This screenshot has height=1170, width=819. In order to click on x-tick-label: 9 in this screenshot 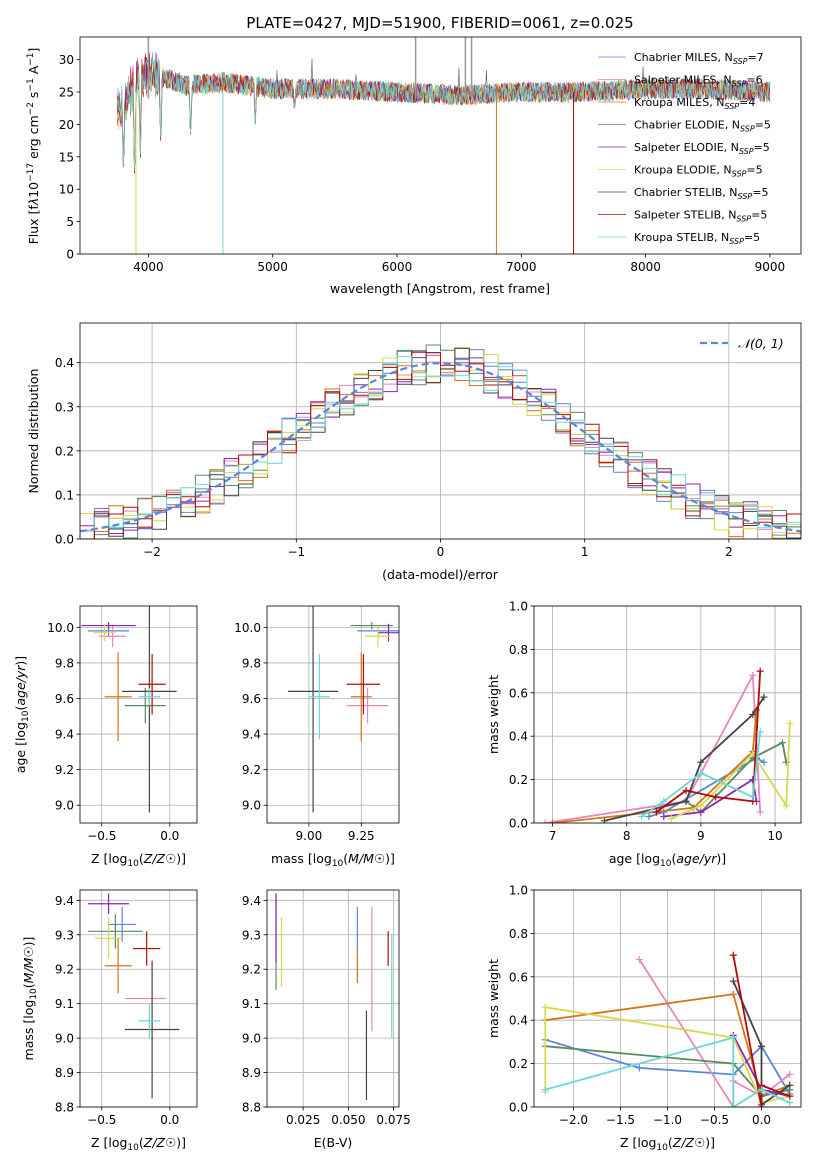, I will do `click(701, 836)`.